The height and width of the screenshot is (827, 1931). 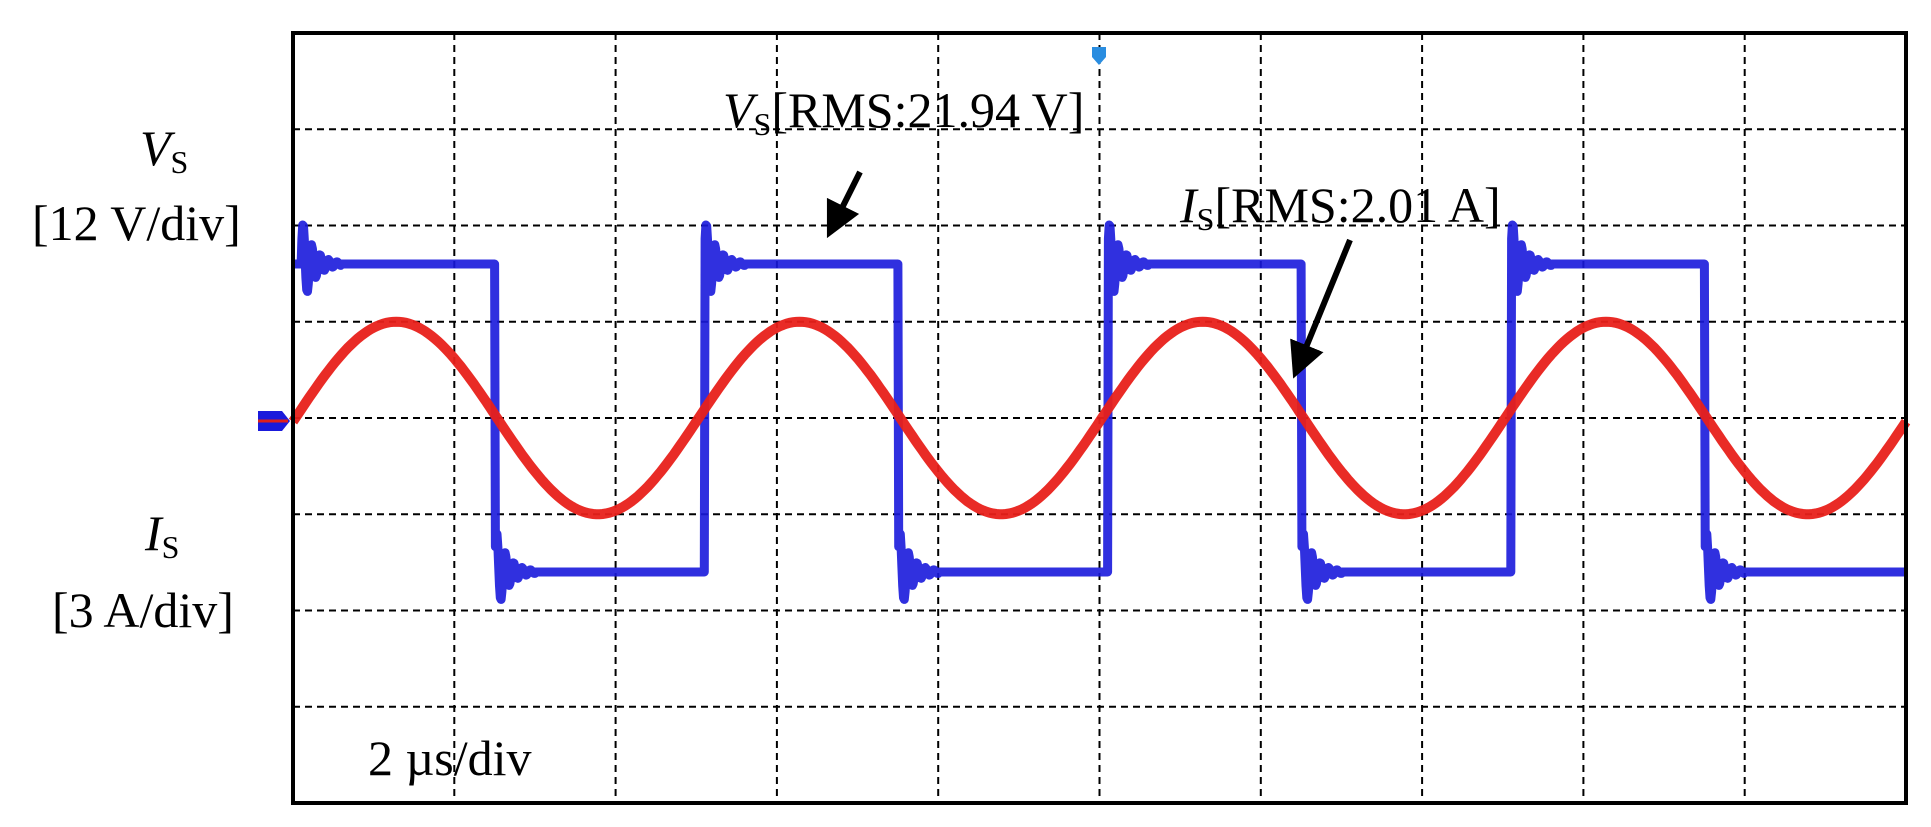 I want to click on voltage-subscript: S, so click(x=180, y=162).